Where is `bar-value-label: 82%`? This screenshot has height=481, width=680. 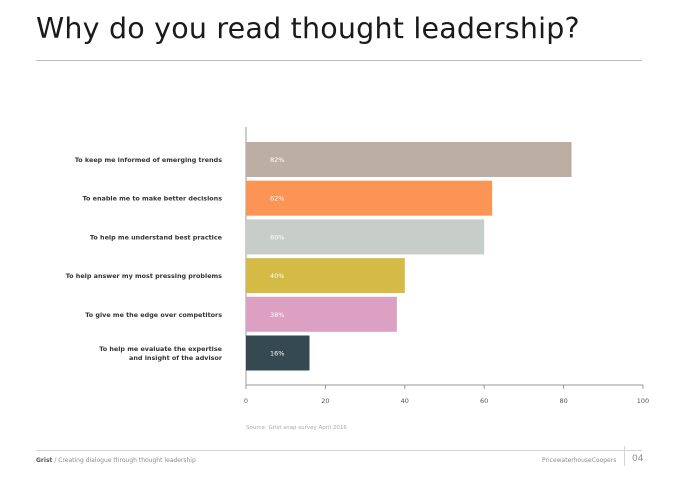
bar-value-label: 82% is located at coordinates (277, 160).